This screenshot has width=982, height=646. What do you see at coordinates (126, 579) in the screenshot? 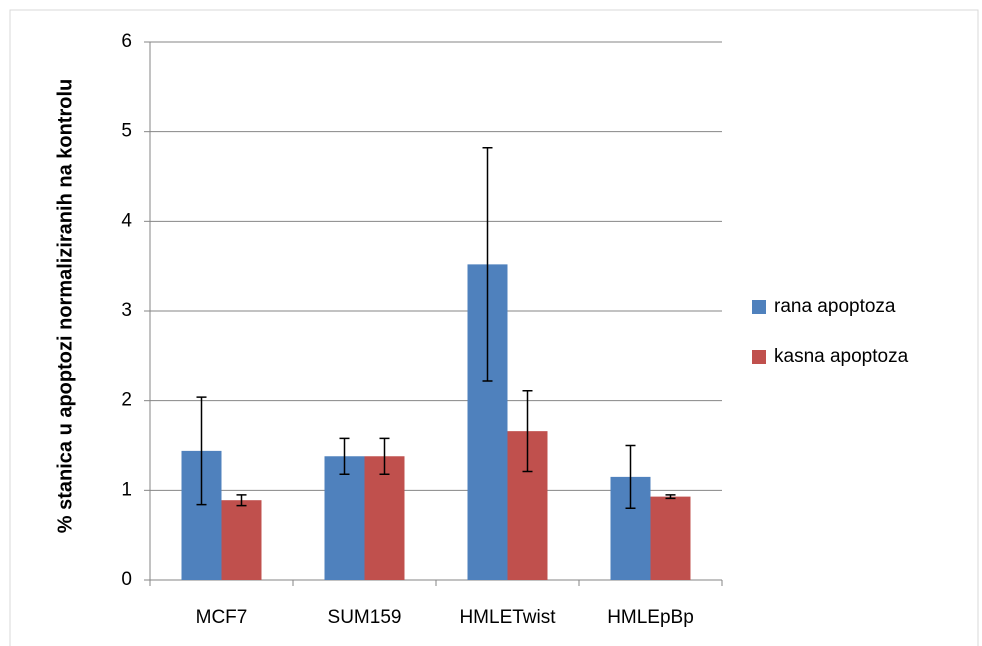
I see `y-tick-label: 0` at bounding box center [126, 579].